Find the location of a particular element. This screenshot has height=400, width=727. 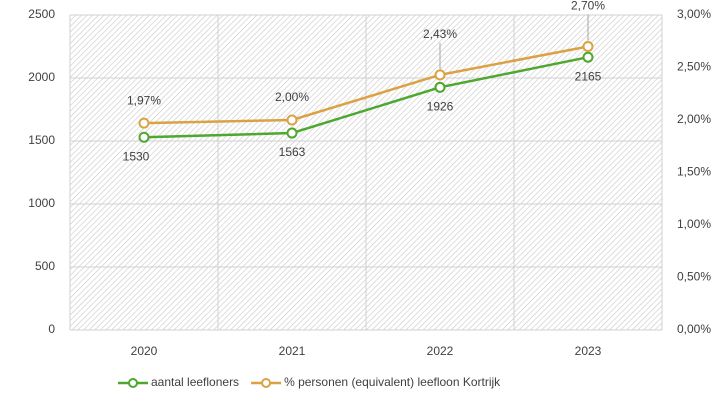

data-label: 1563 is located at coordinates (292, 152).